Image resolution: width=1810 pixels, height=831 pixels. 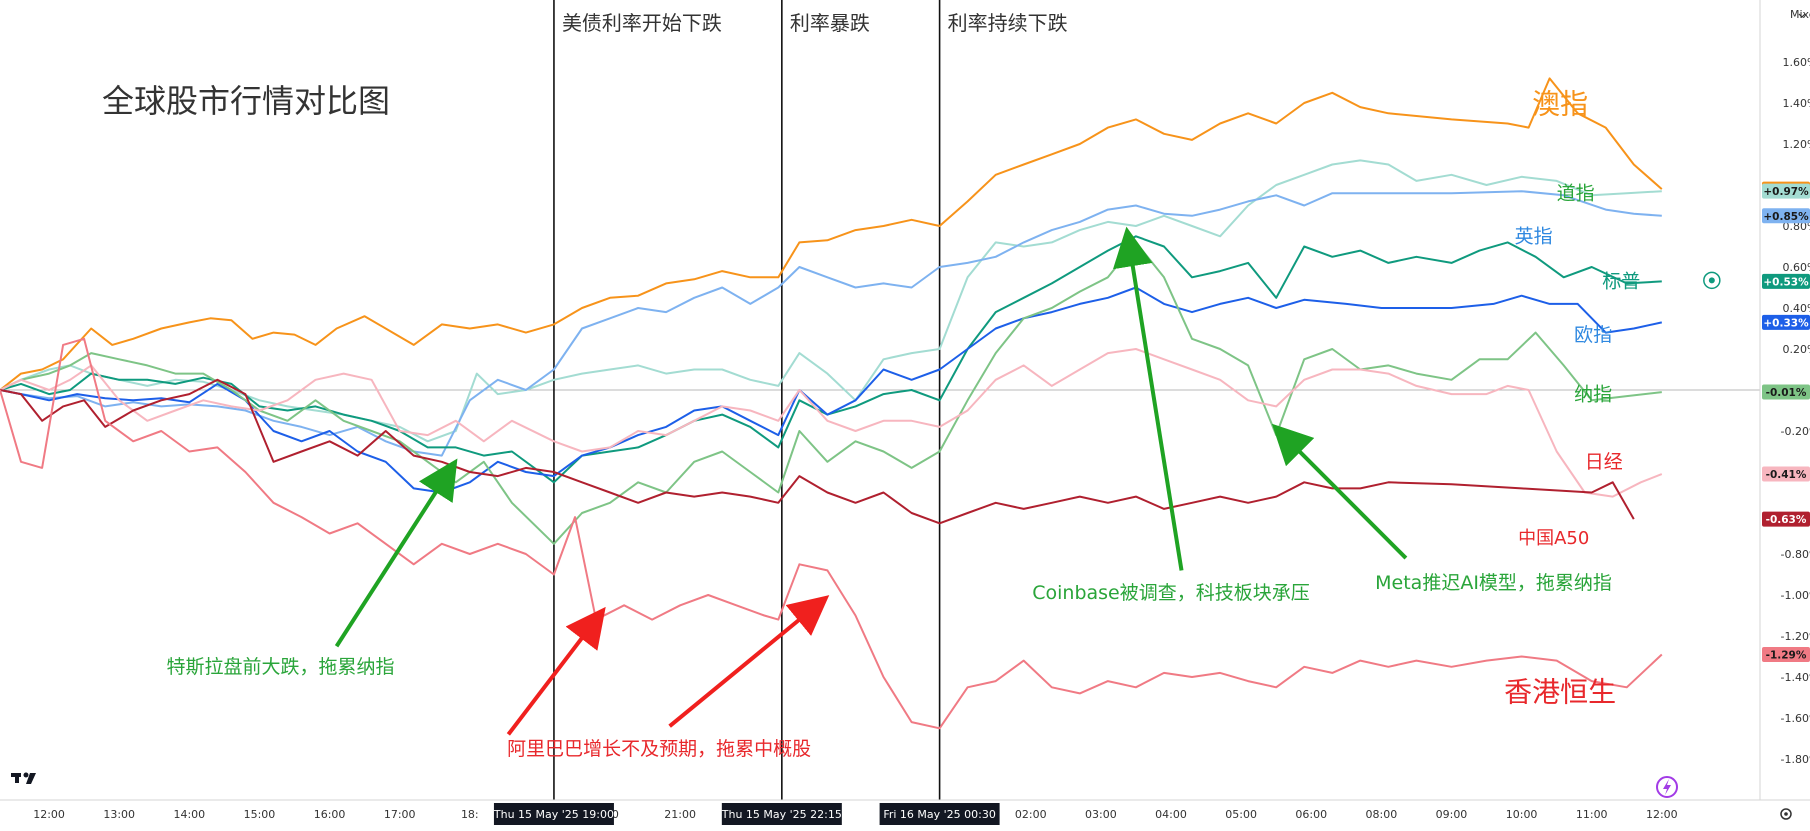 I want to click on series-label: 欧指, so click(x=1593, y=335).